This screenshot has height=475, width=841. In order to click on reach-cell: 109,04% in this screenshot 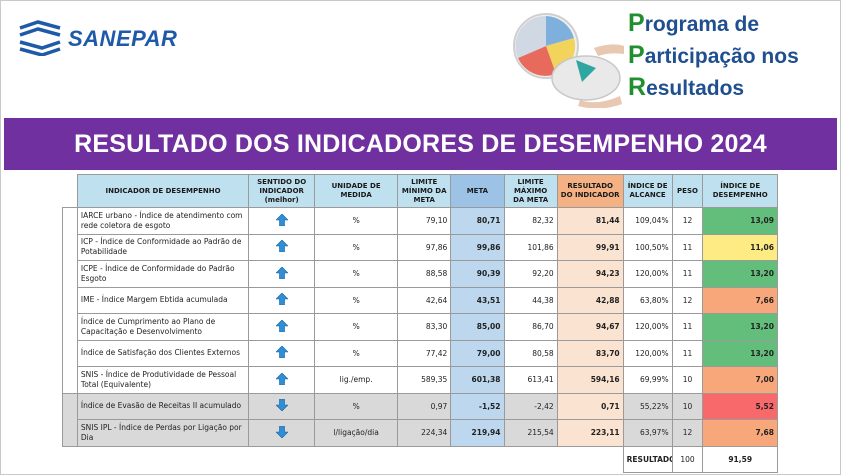, I will do `click(647, 221)`.